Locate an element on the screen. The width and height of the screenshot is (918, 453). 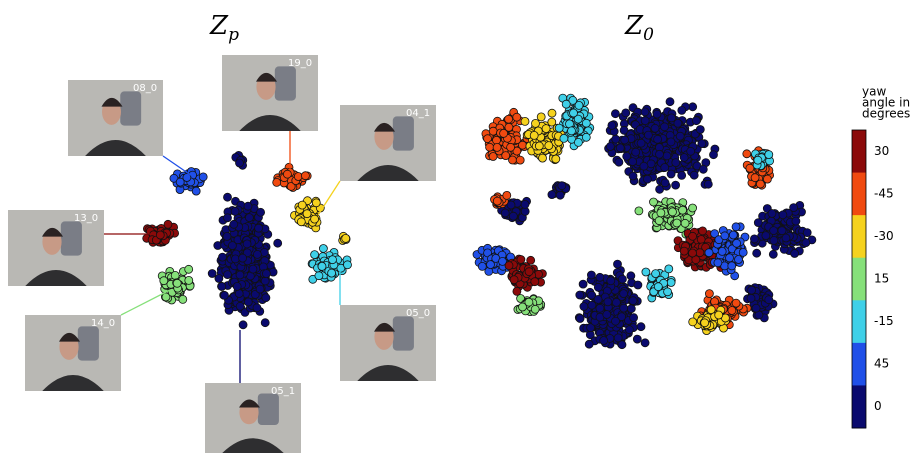
photo-label: 04_1 is located at coordinates (418, 113).